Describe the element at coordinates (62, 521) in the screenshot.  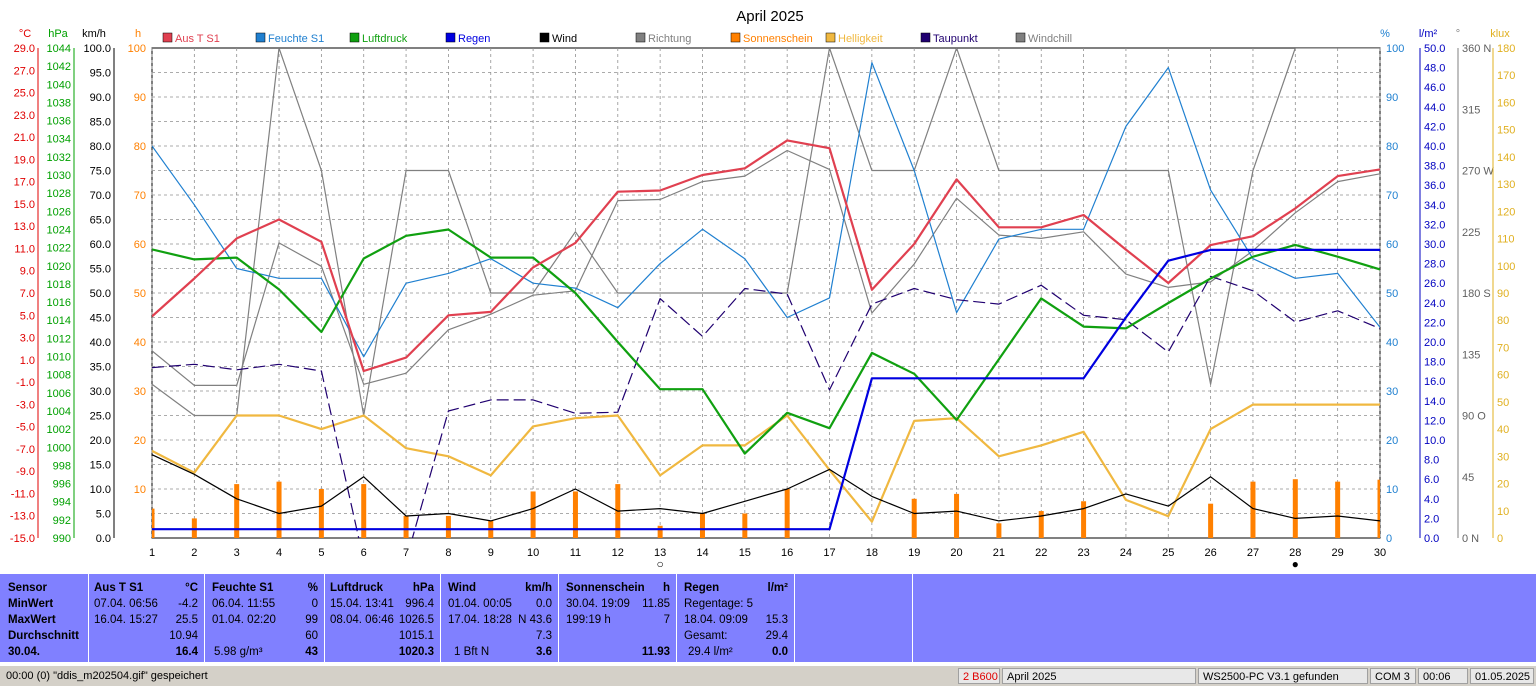
I see `tick-press: 992` at that location.